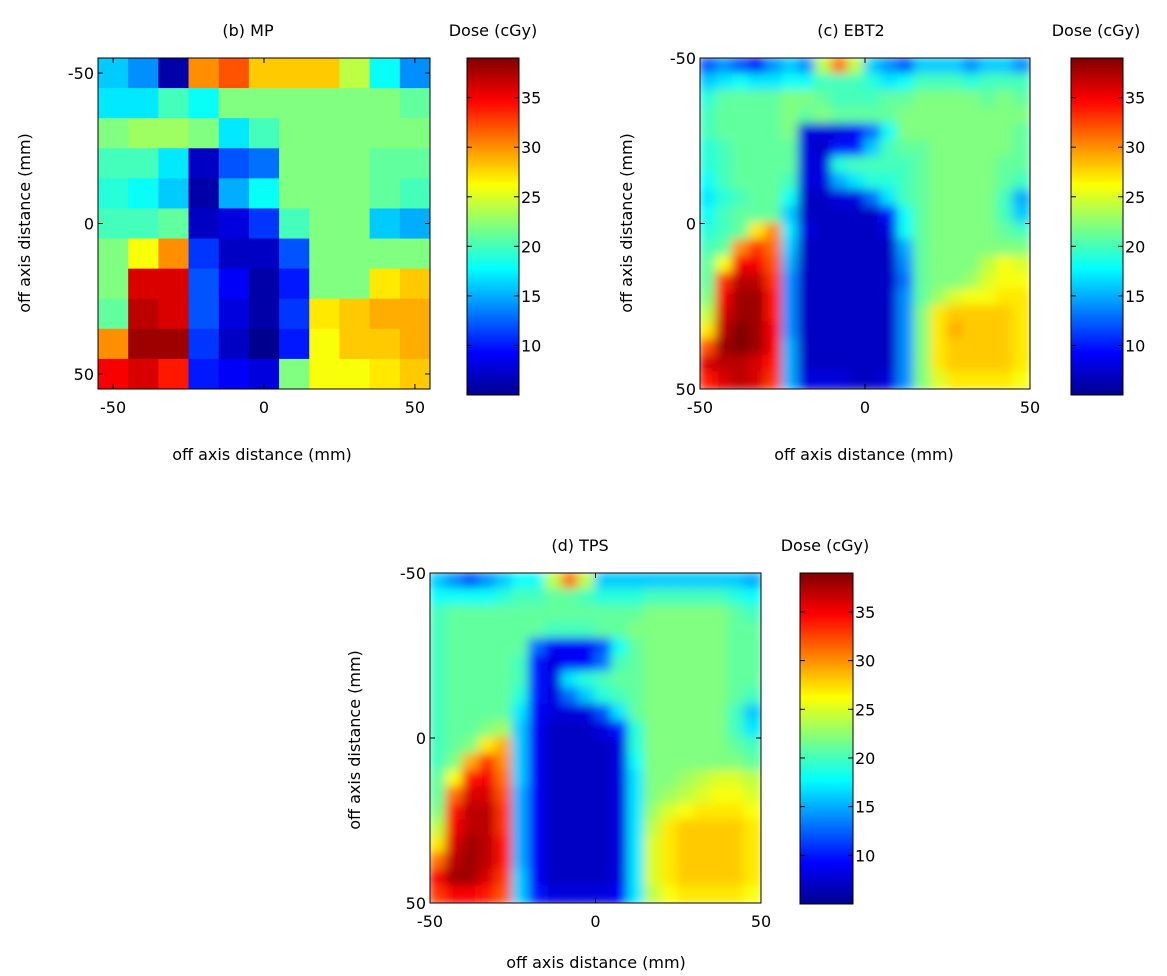 This screenshot has height=976, width=1167. I want to click on colorbar-tick-label: 15, so click(531, 296).